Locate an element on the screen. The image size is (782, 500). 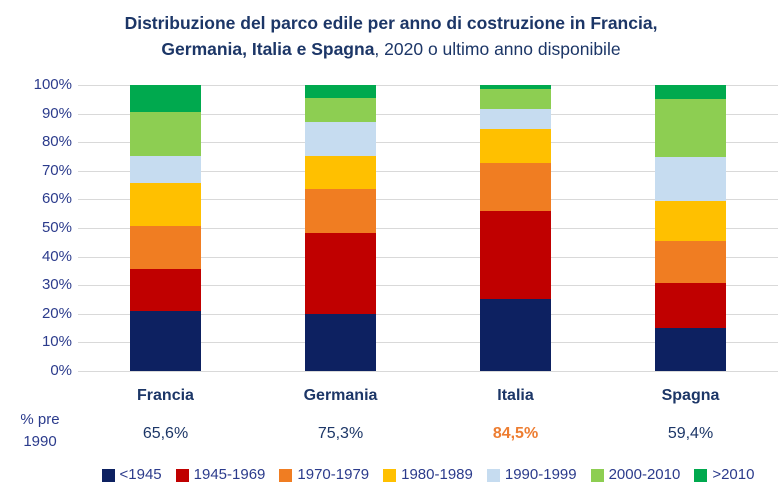
legend-label: >2010 is located at coordinates (733, 474).